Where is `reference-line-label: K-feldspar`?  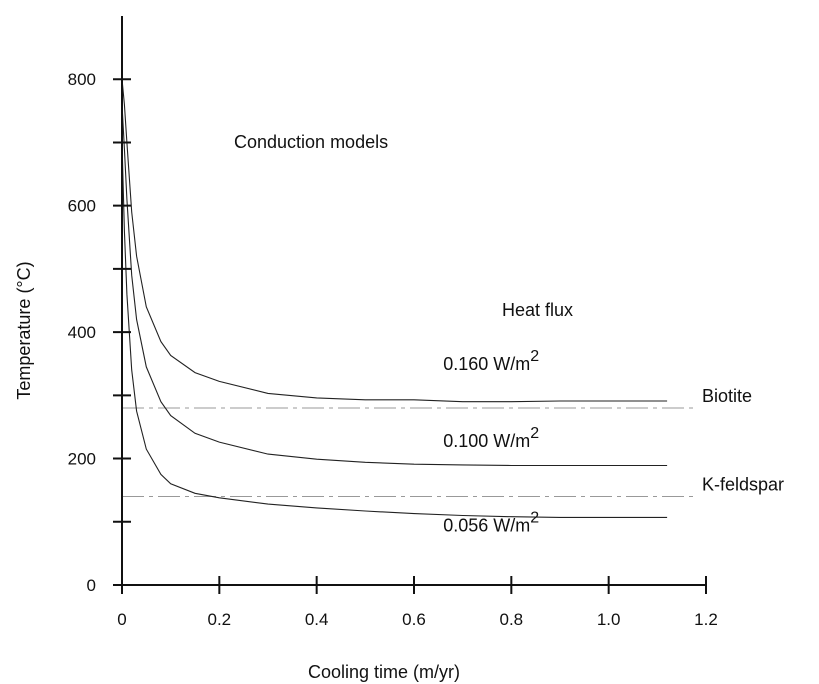 reference-line-label: K-feldspar is located at coordinates (743, 484).